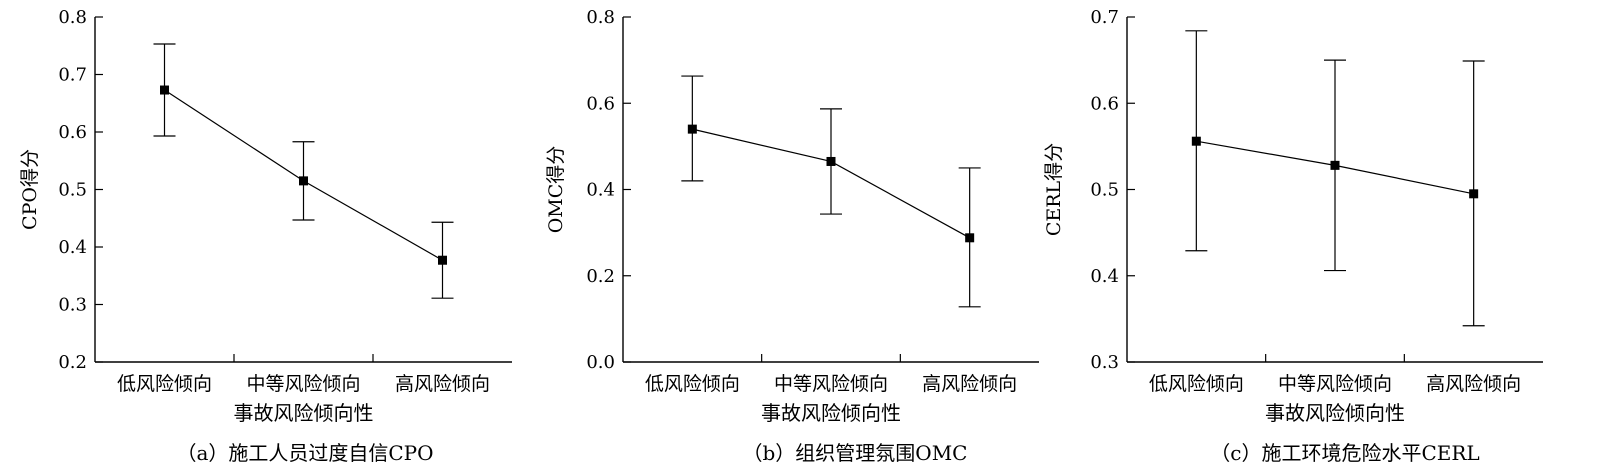  I want to click on panel-caption: （b）组织管理氛围OMC, so click(855, 453).